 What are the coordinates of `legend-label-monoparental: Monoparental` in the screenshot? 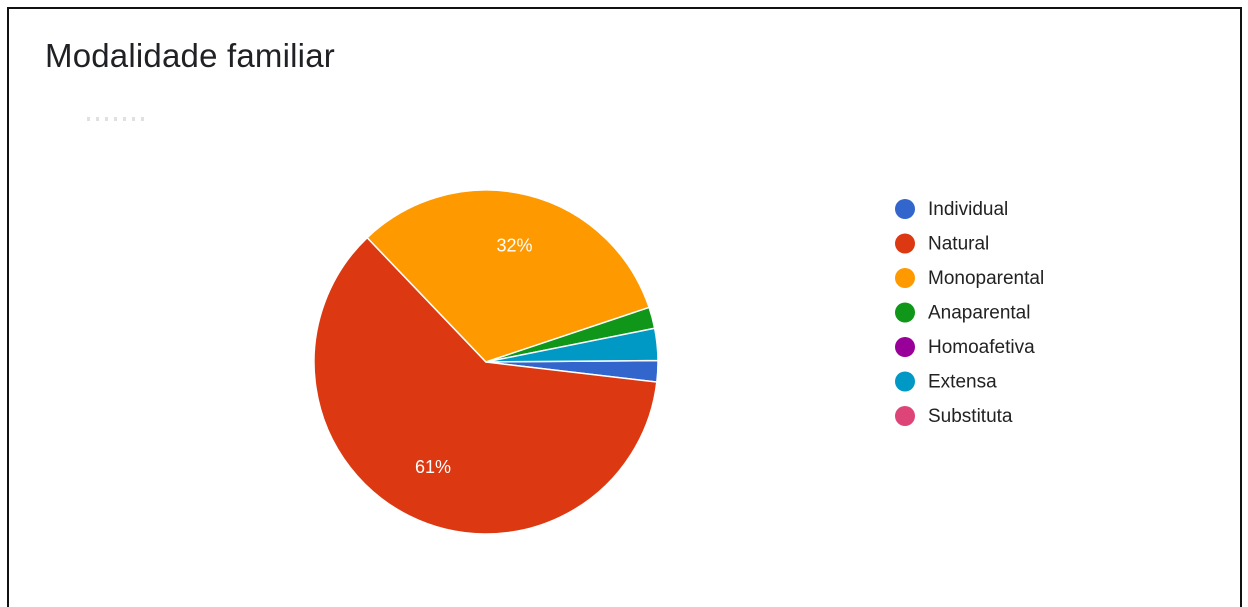 It's located at (986, 278).